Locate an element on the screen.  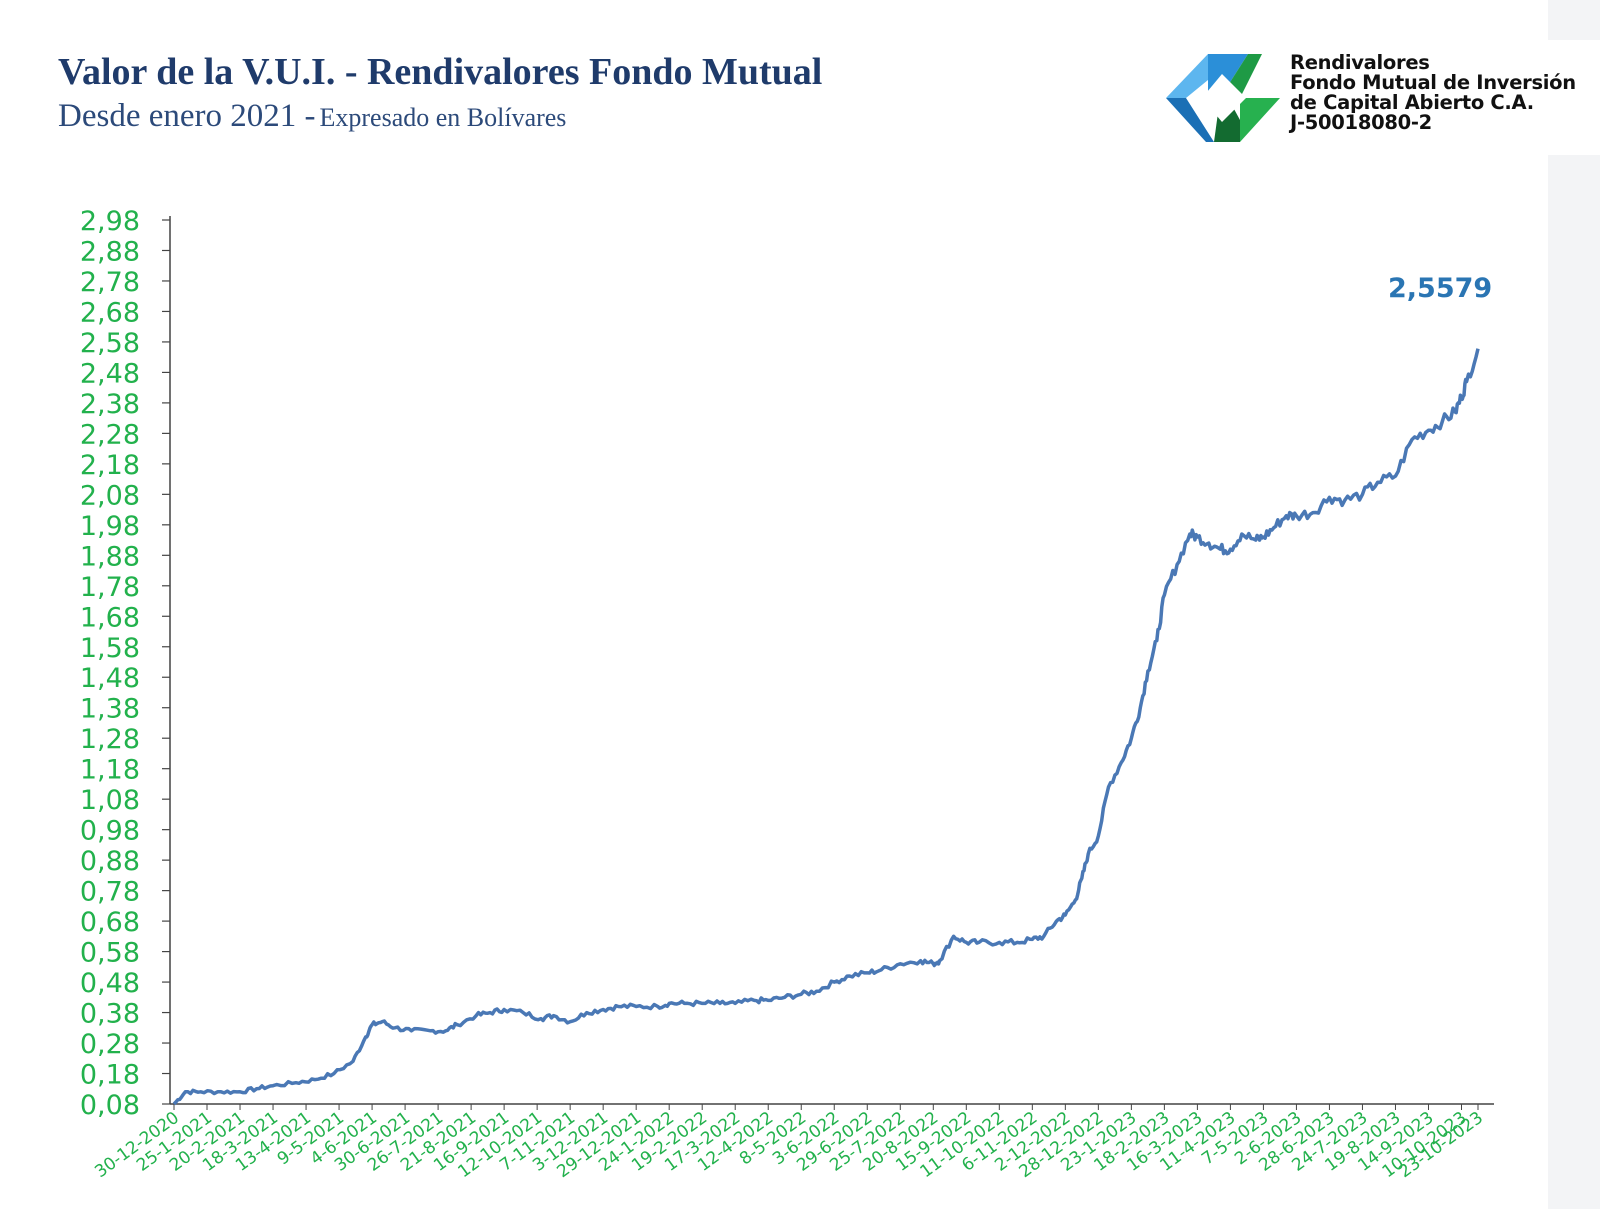
company-type-line2: de Capital Abierto C.A. is located at coordinates (1412, 102).